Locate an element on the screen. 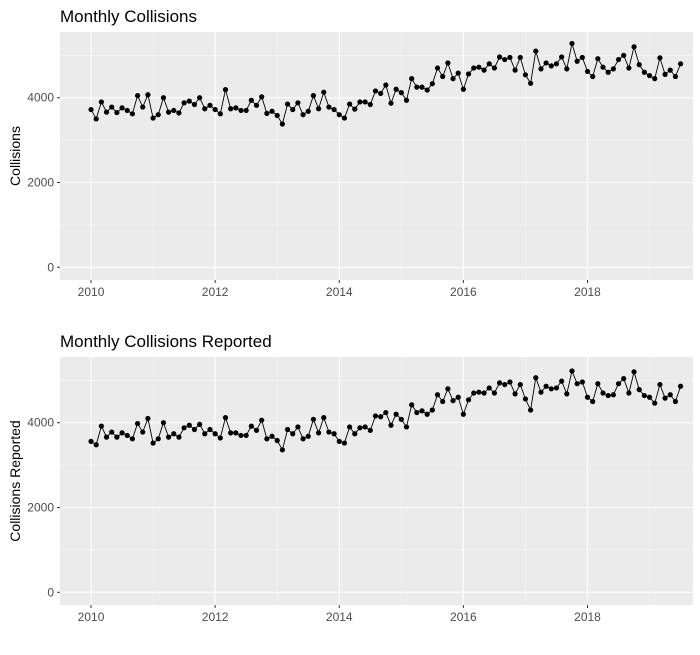 The width and height of the screenshot is (700, 655). x-tick-label: 2010 is located at coordinates (91, 617).